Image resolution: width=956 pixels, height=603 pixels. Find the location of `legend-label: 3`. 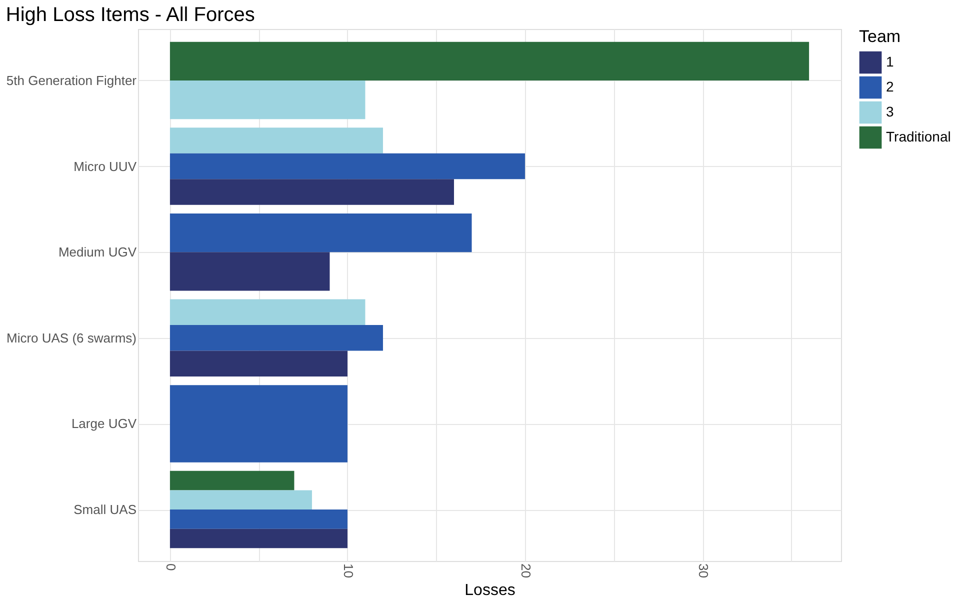

legend-label: 3 is located at coordinates (890, 112).